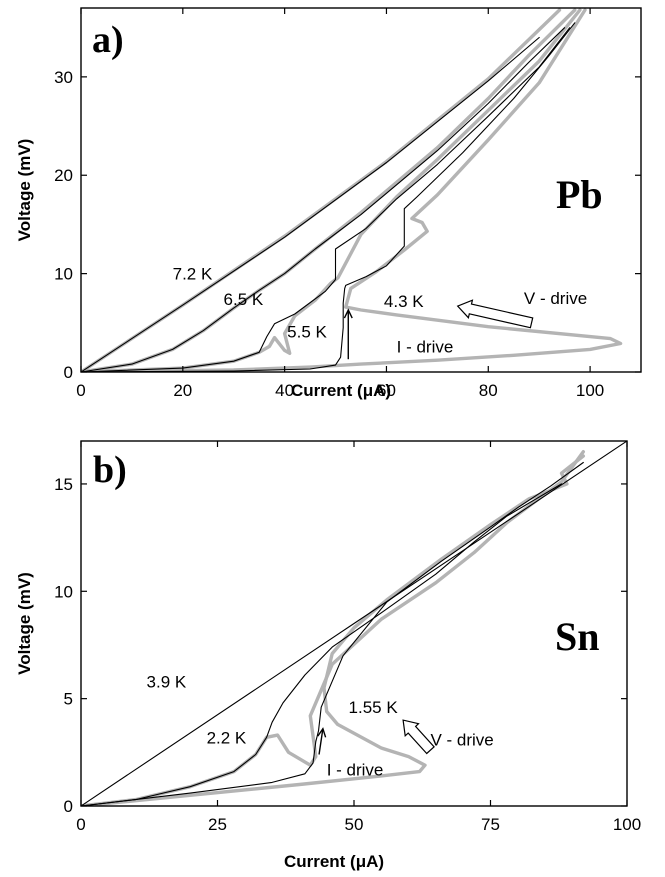  Describe the element at coordinates (321, 741) in the screenshot. I see `i-drive-arrow-shaft` at that location.